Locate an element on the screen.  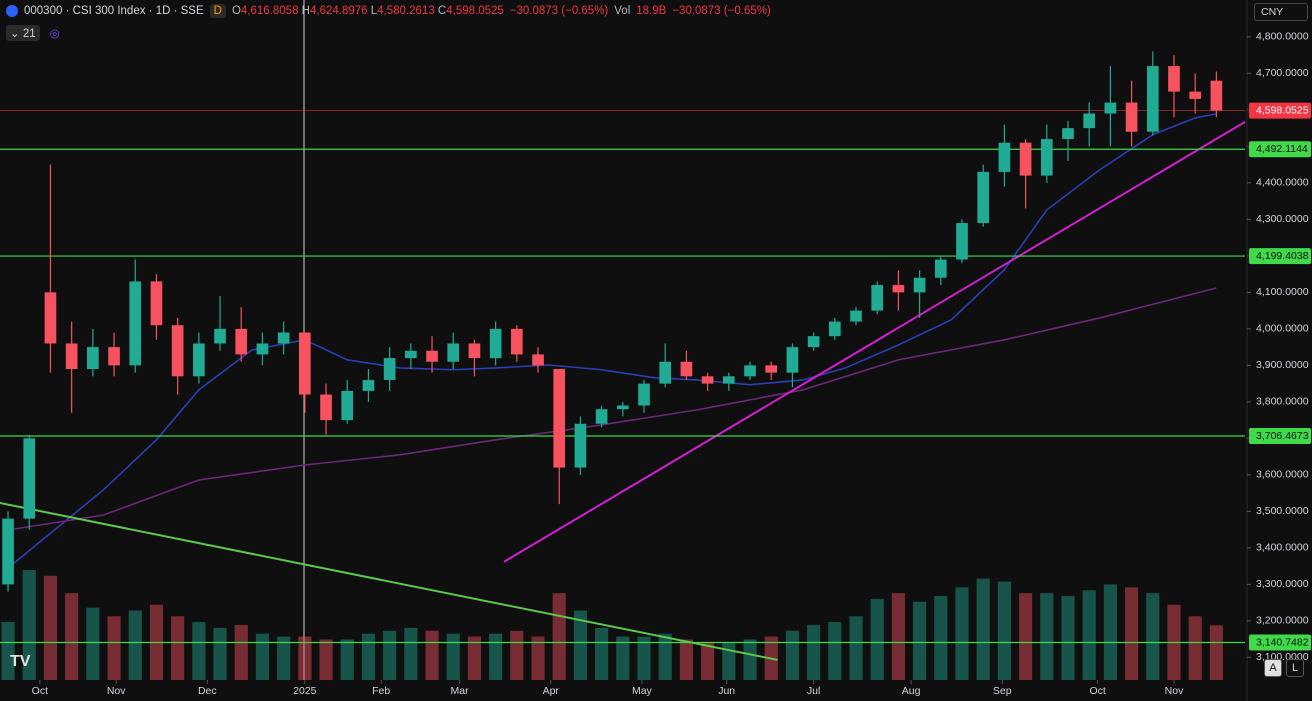
logo: TV is located at coordinates (20, 661).